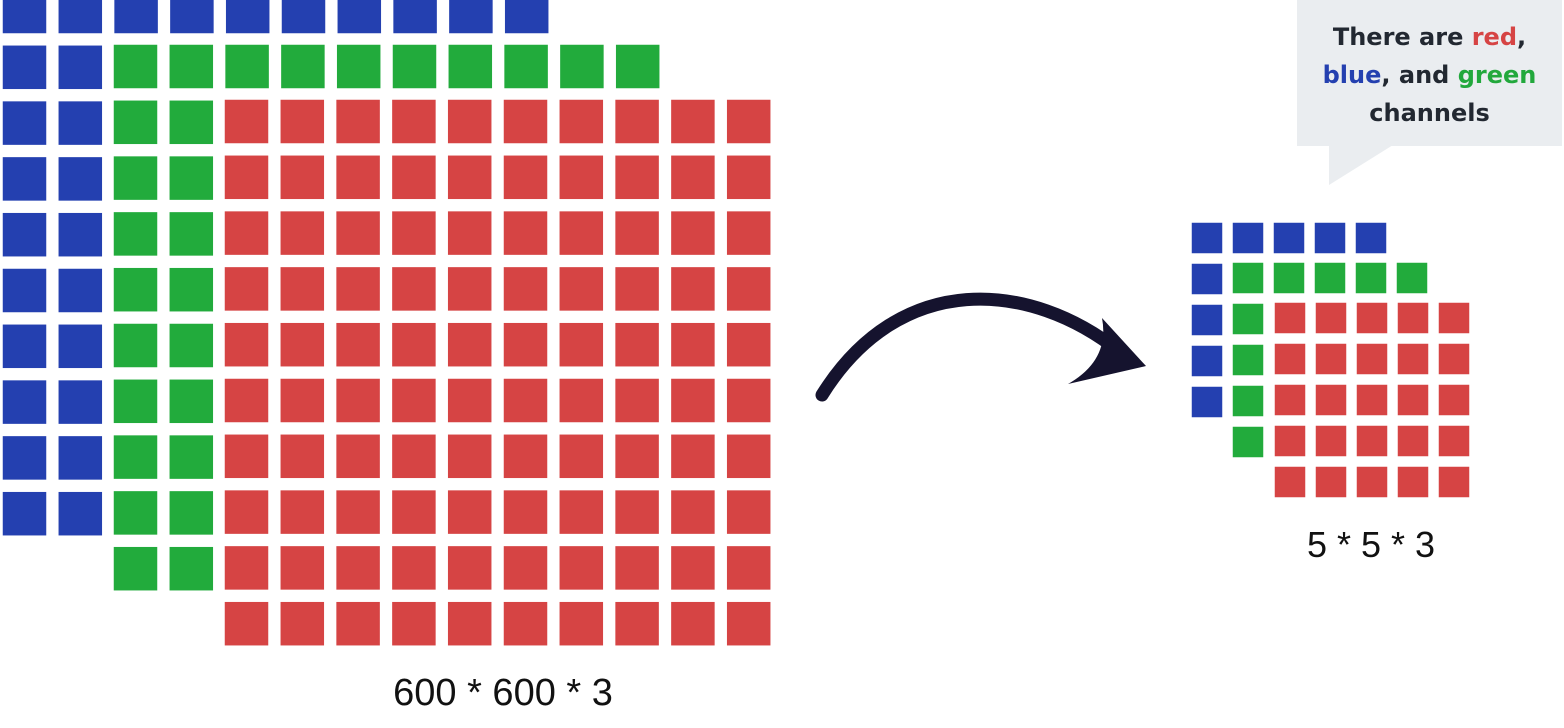 The image size is (1564, 728). I want to click on bubble-word-green: green, so click(1497, 75).